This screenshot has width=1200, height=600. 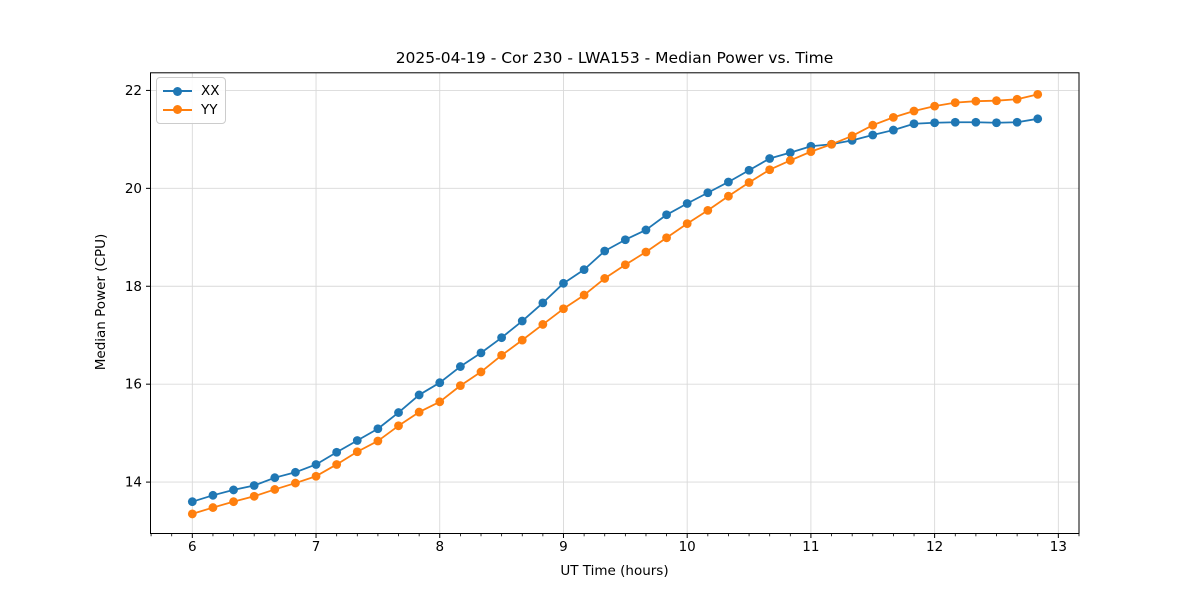 What do you see at coordinates (133, 483) in the screenshot?
I see `y-tick-label: 14` at bounding box center [133, 483].